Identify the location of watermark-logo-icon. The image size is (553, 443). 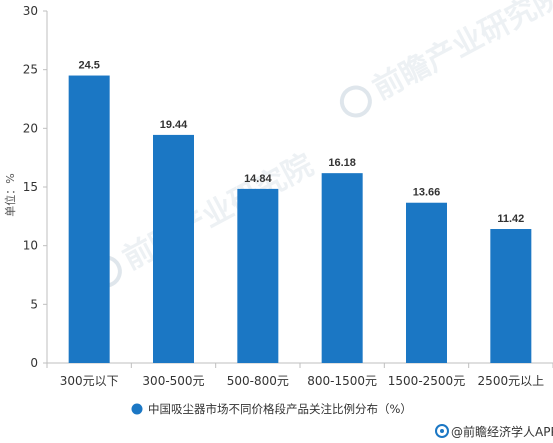
(355, 101).